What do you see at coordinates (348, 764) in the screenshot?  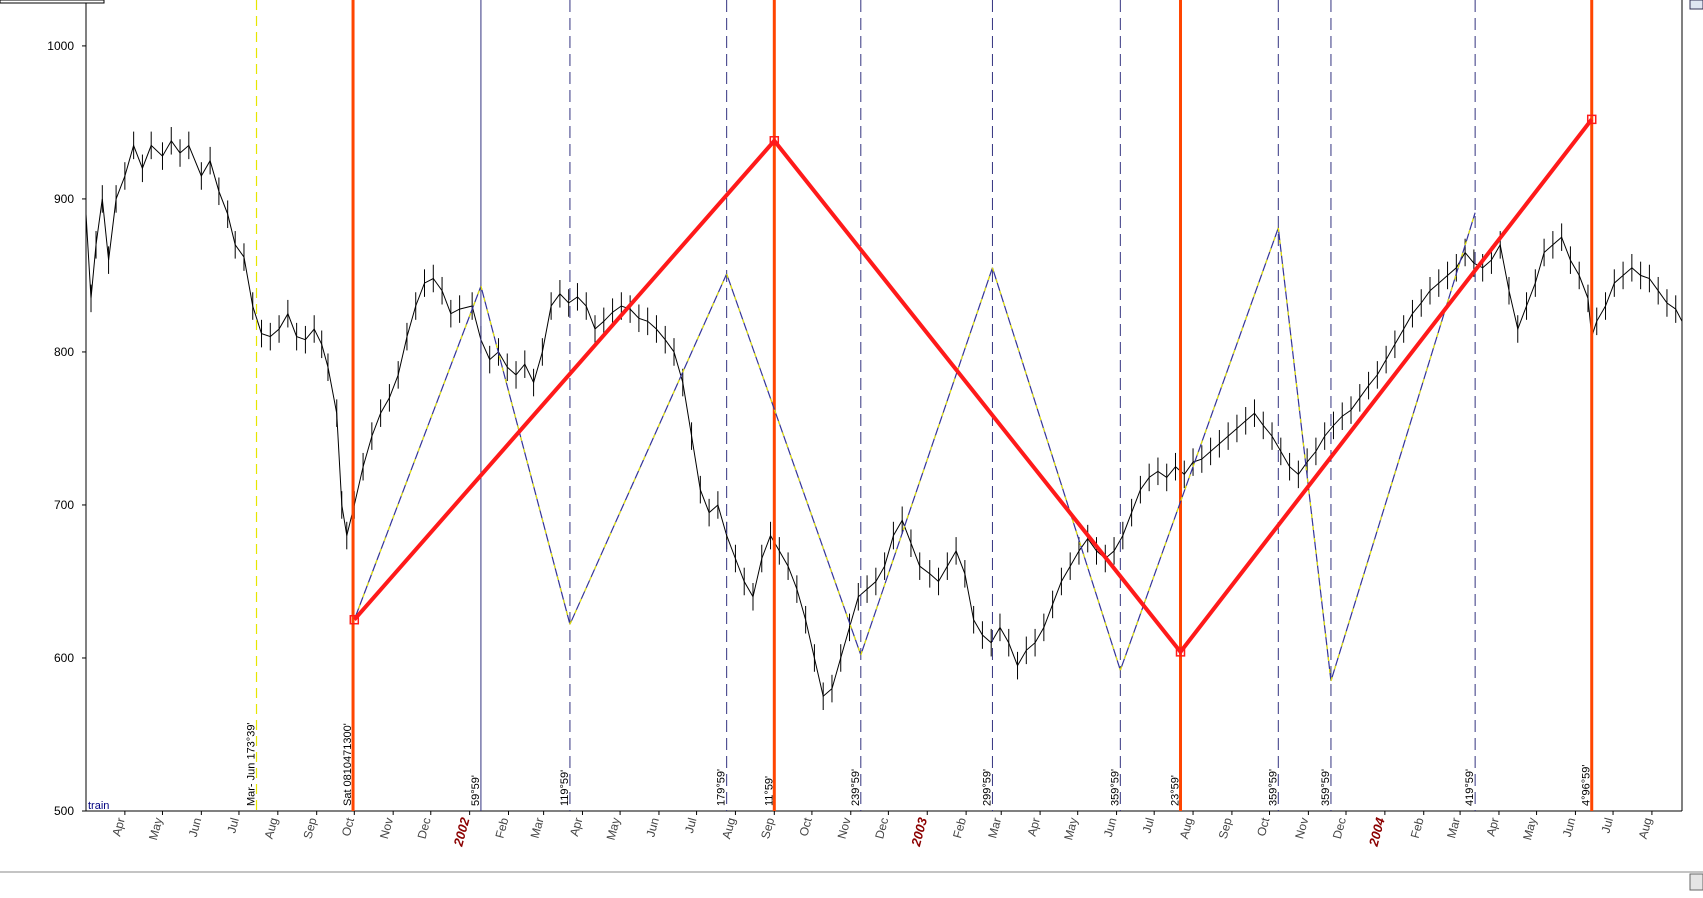 I see `cycle-line-label: Sat 0810471300'` at bounding box center [348, 764].